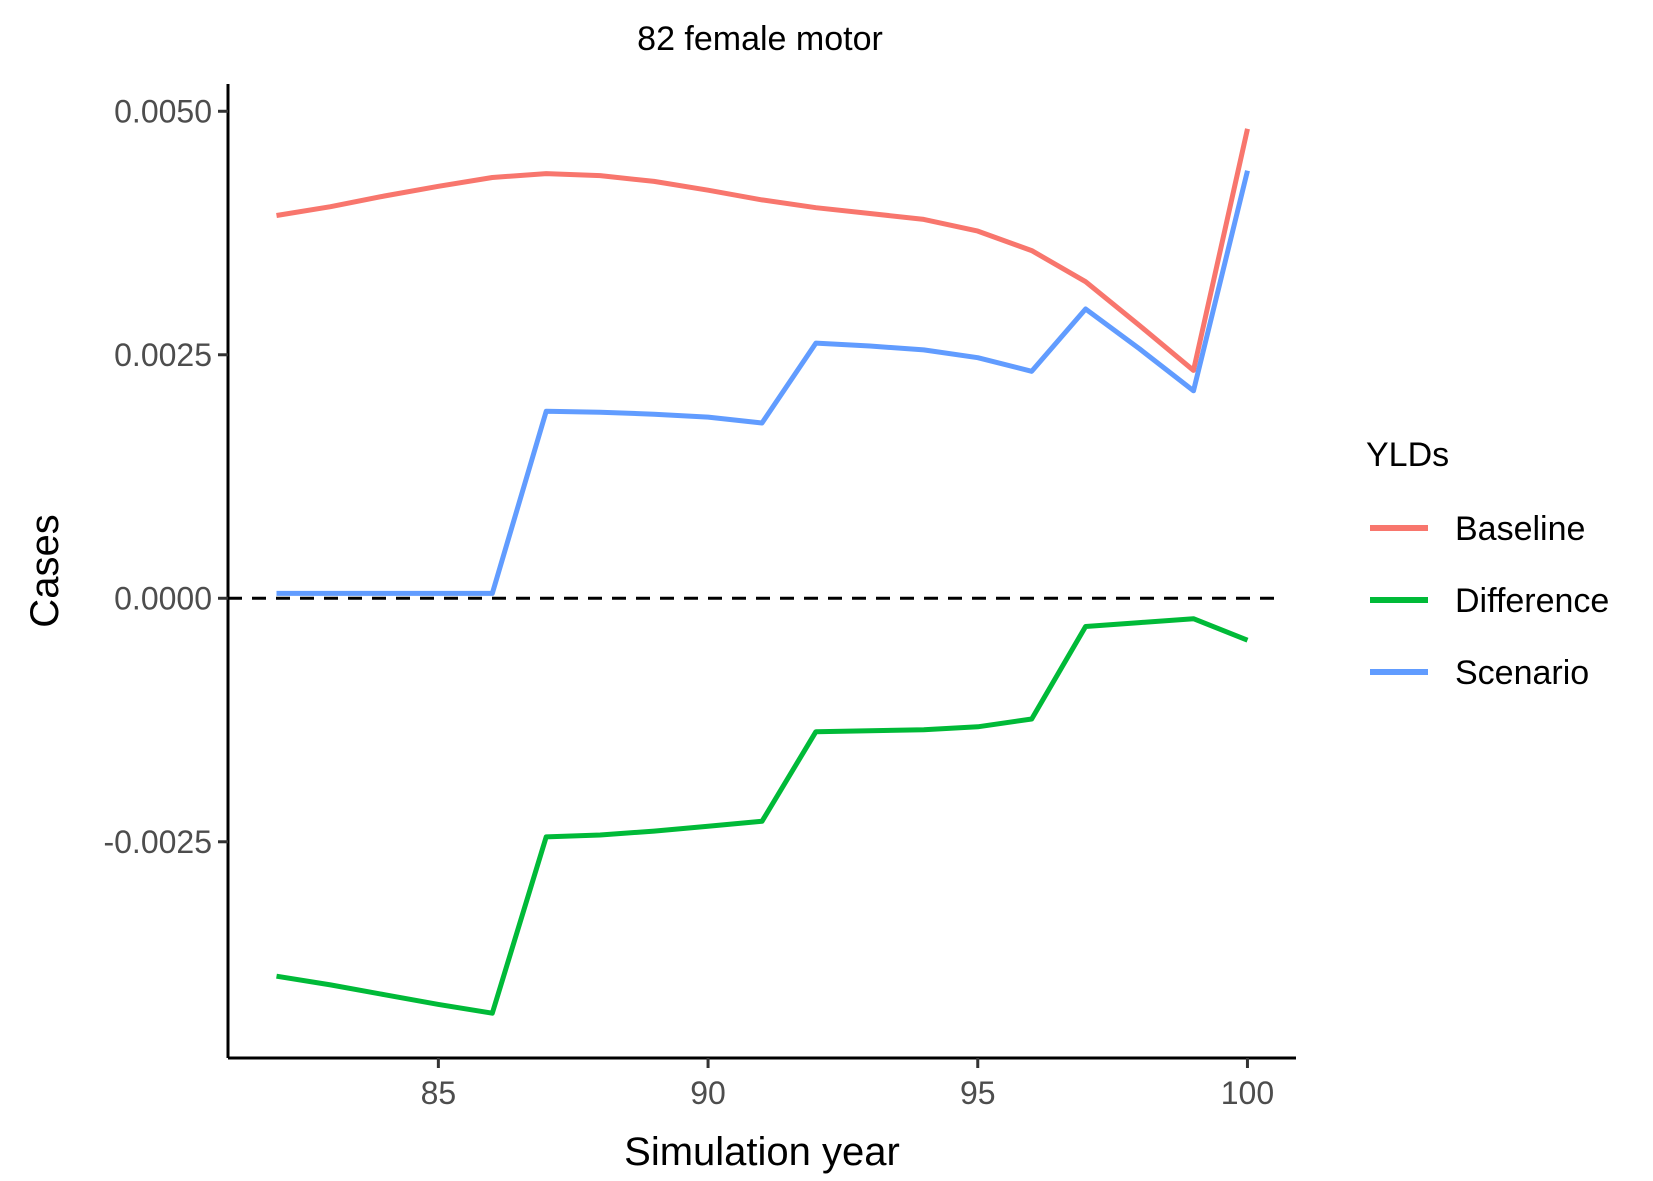  What do you see at coordinates (157, 842) in the screenshot?
I see `y-tick-label: -0.0025` at bounding box center [157, 842].